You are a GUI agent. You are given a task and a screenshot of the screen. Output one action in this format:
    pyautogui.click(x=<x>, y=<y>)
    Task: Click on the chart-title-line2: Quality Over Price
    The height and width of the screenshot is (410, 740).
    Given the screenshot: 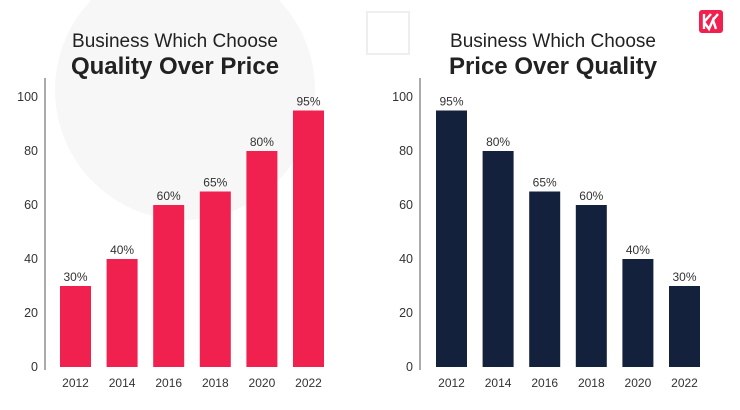 What is the action you would take?
    pyautogui.click(x=175, y=66)
    